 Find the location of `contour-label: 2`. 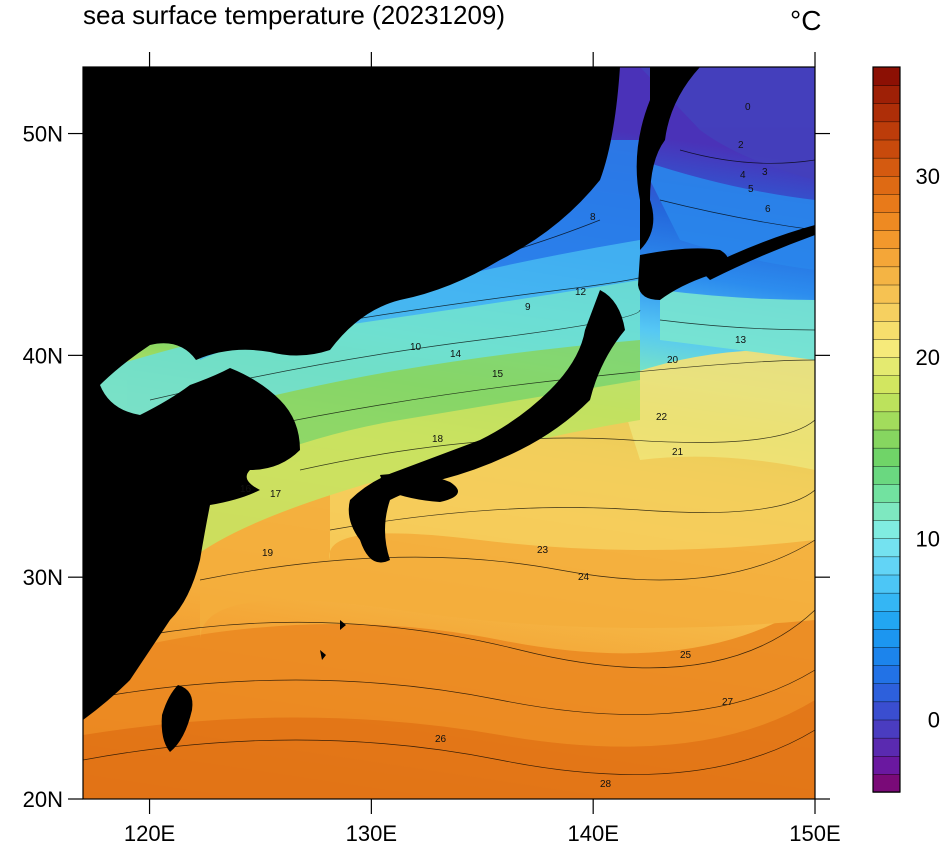

contour-label: 2 is located at coordinates (741, 145).